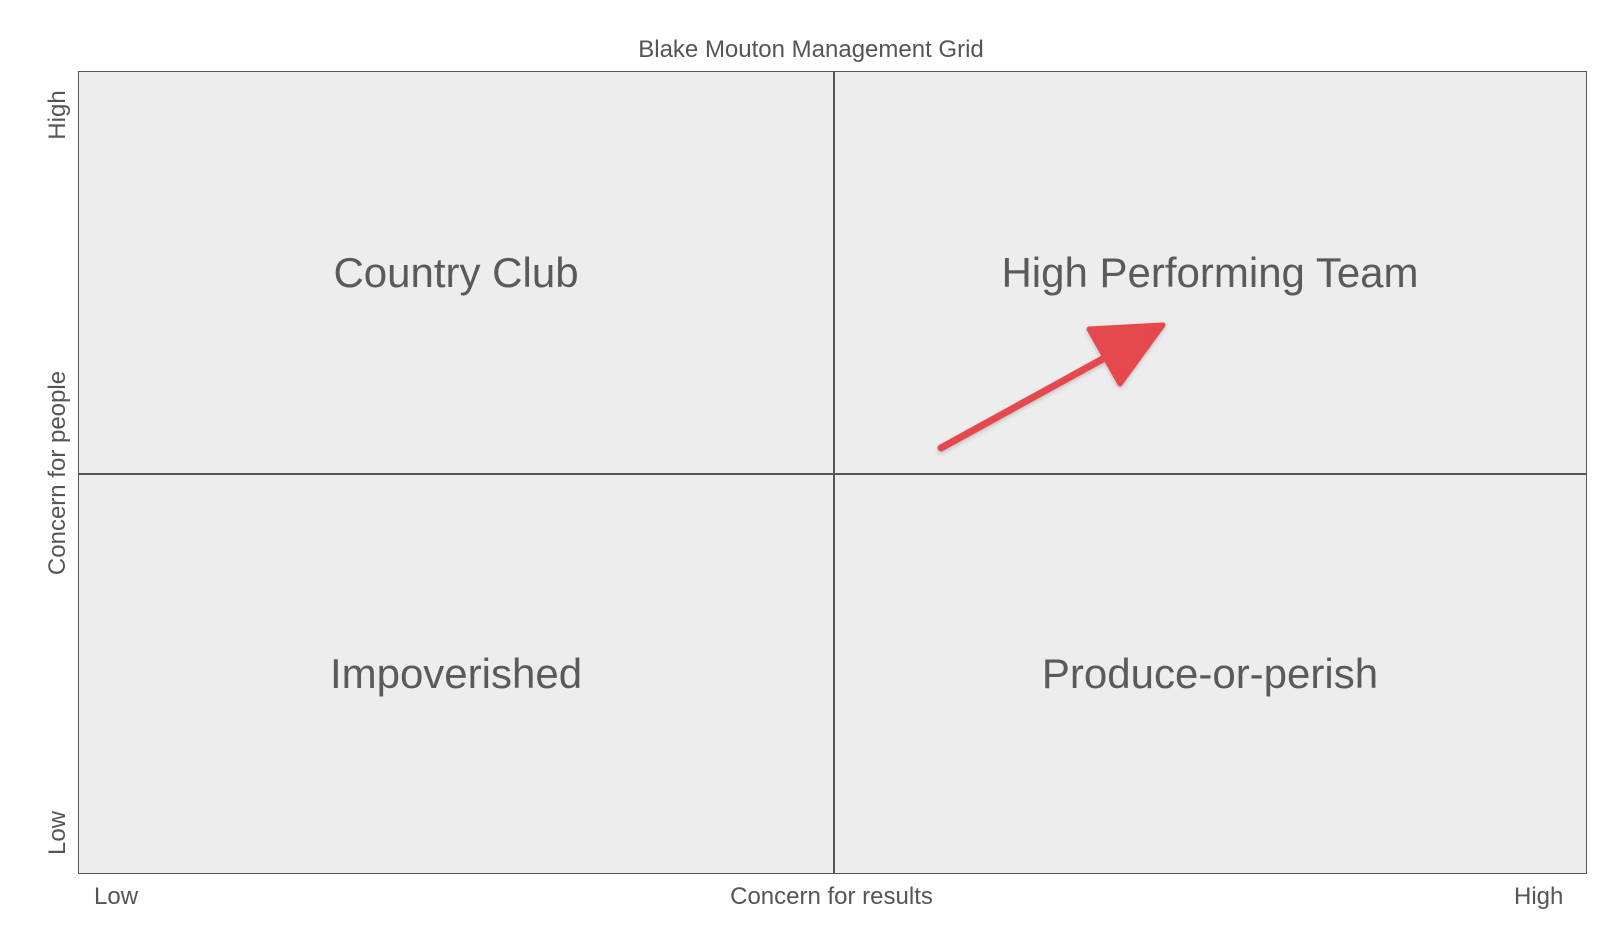 This screenshot has height=930, width=1622. What do you see at coordinates (116, 896) in the screenshot?
I see `x-axis-low-label: Low` at bounding box center [116, 896].